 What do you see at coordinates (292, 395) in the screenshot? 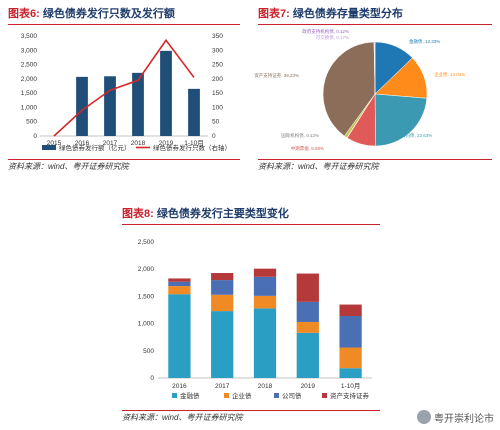
I see `legend-label: 公司债` at bounding box center [292, 395].